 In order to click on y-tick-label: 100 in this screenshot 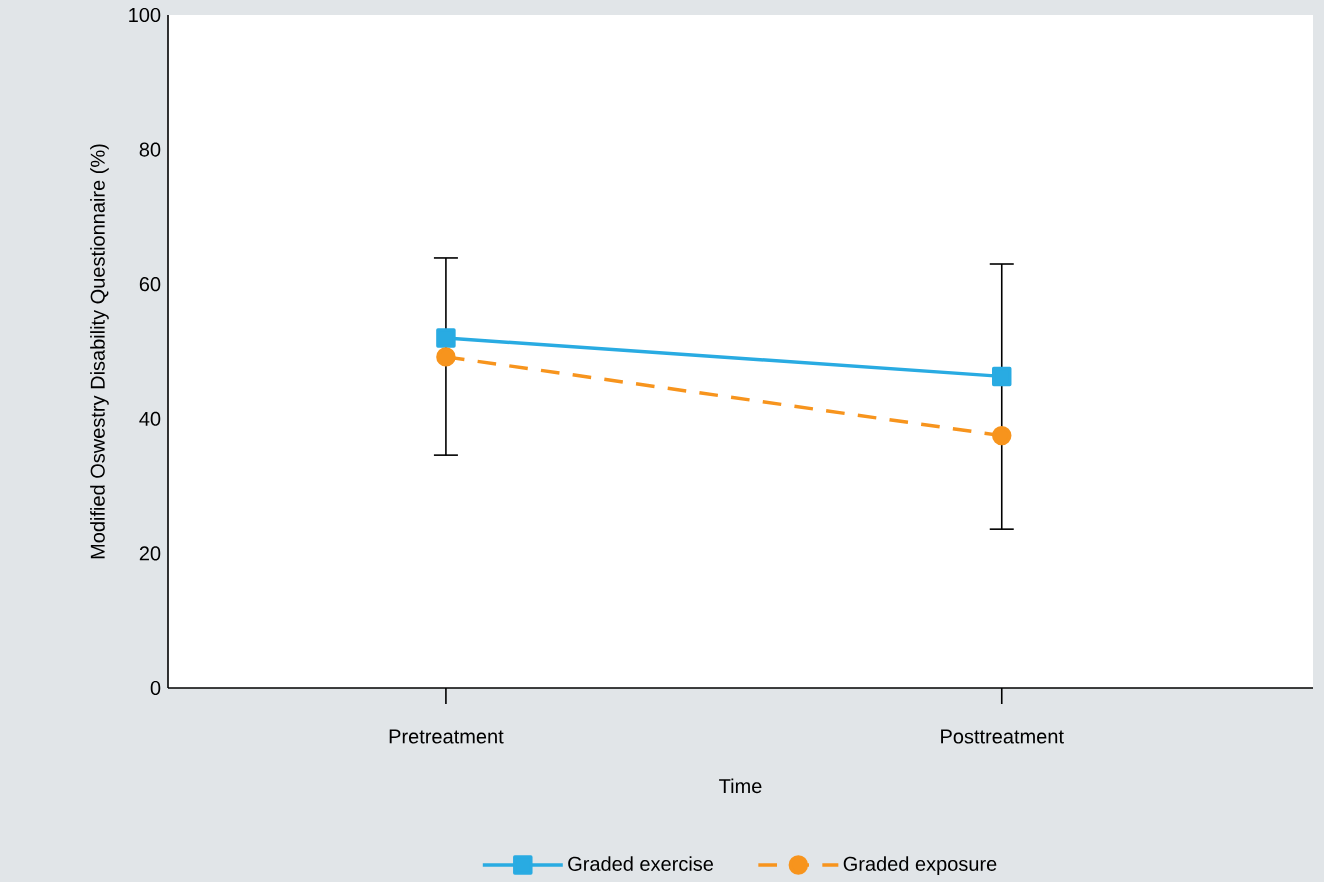, I will do `click(145, 15)`.